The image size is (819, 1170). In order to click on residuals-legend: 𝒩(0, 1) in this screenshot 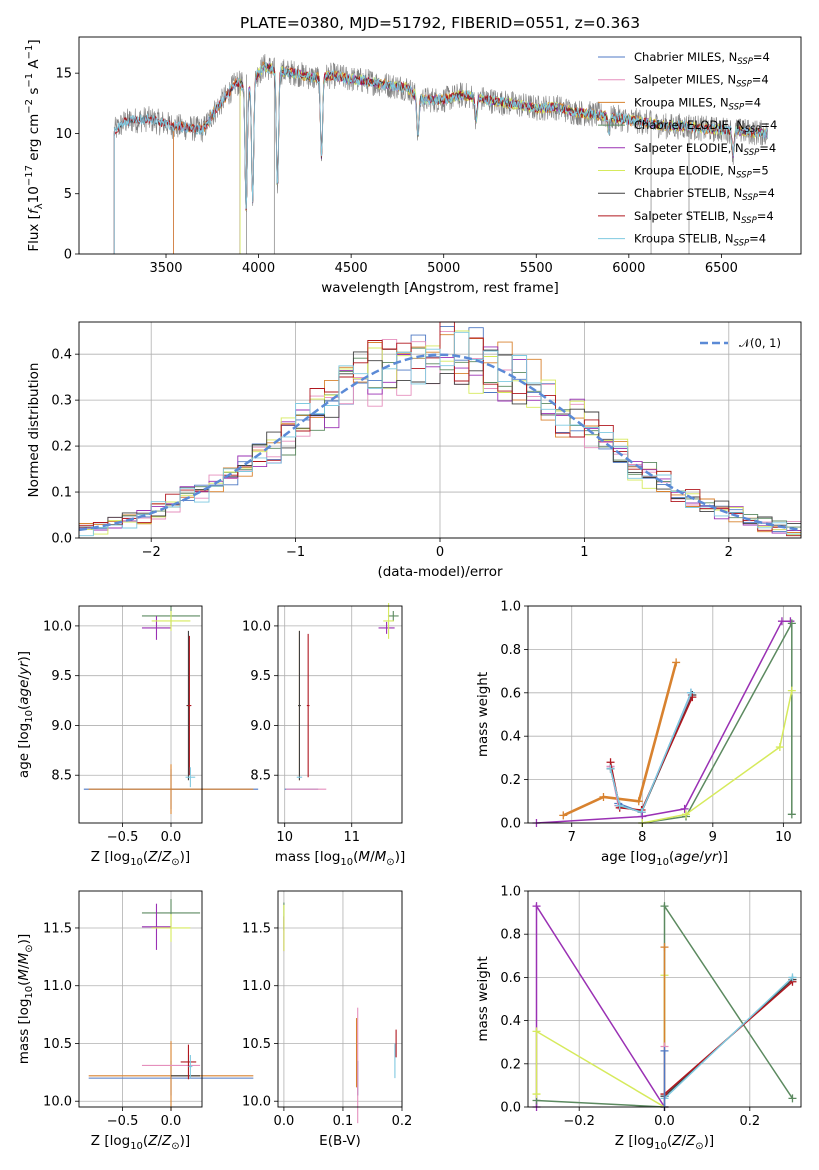, I will do `click(740, 343)`.